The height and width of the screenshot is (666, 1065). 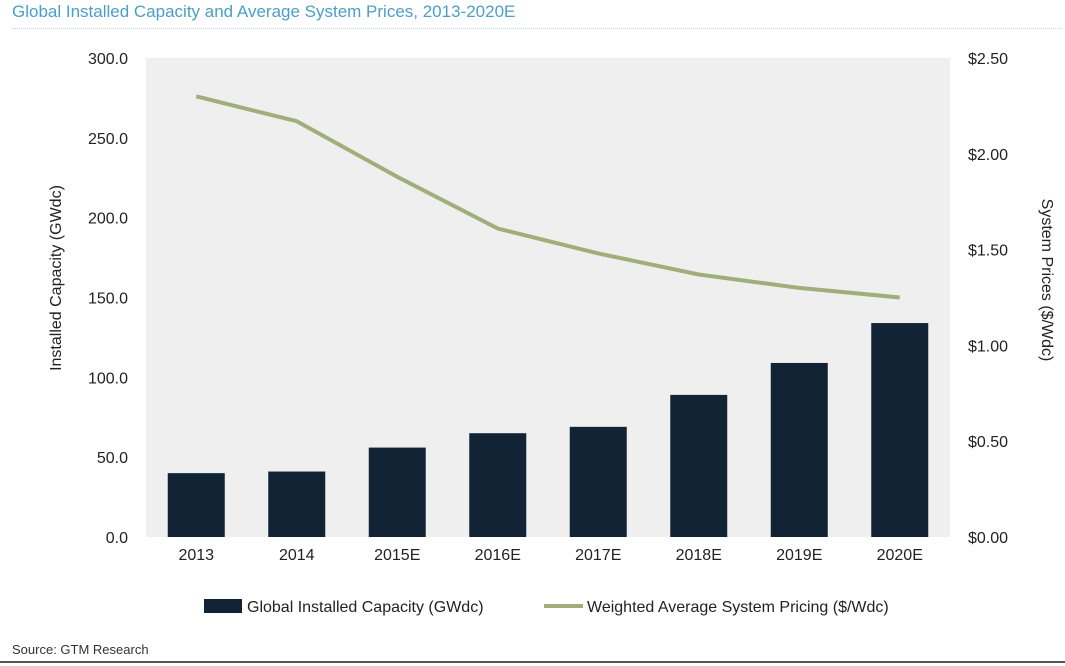 I want to click on y-tick-label: 300.0, so click(x=108, y=59).